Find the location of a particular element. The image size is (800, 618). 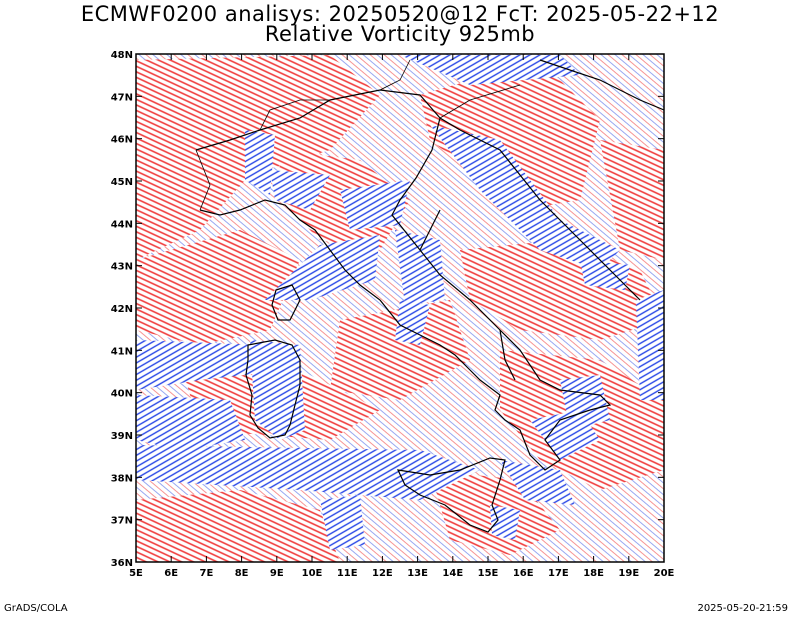

software-credit: GrADS/COLA is located at coordinates (36, 608).